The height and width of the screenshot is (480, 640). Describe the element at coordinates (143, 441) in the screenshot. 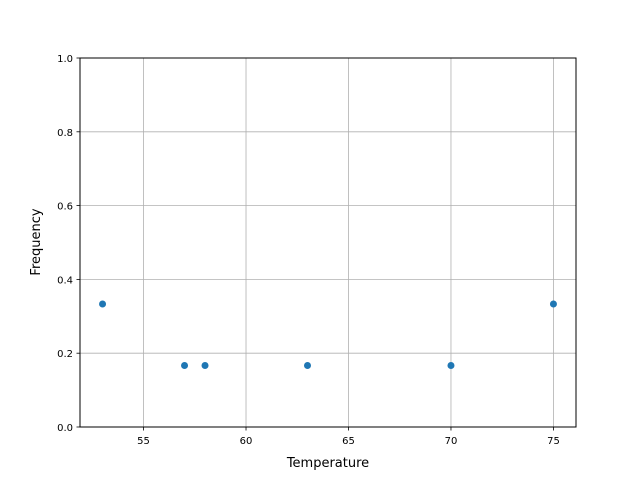

I see `x-tick-label: 55` at that location.